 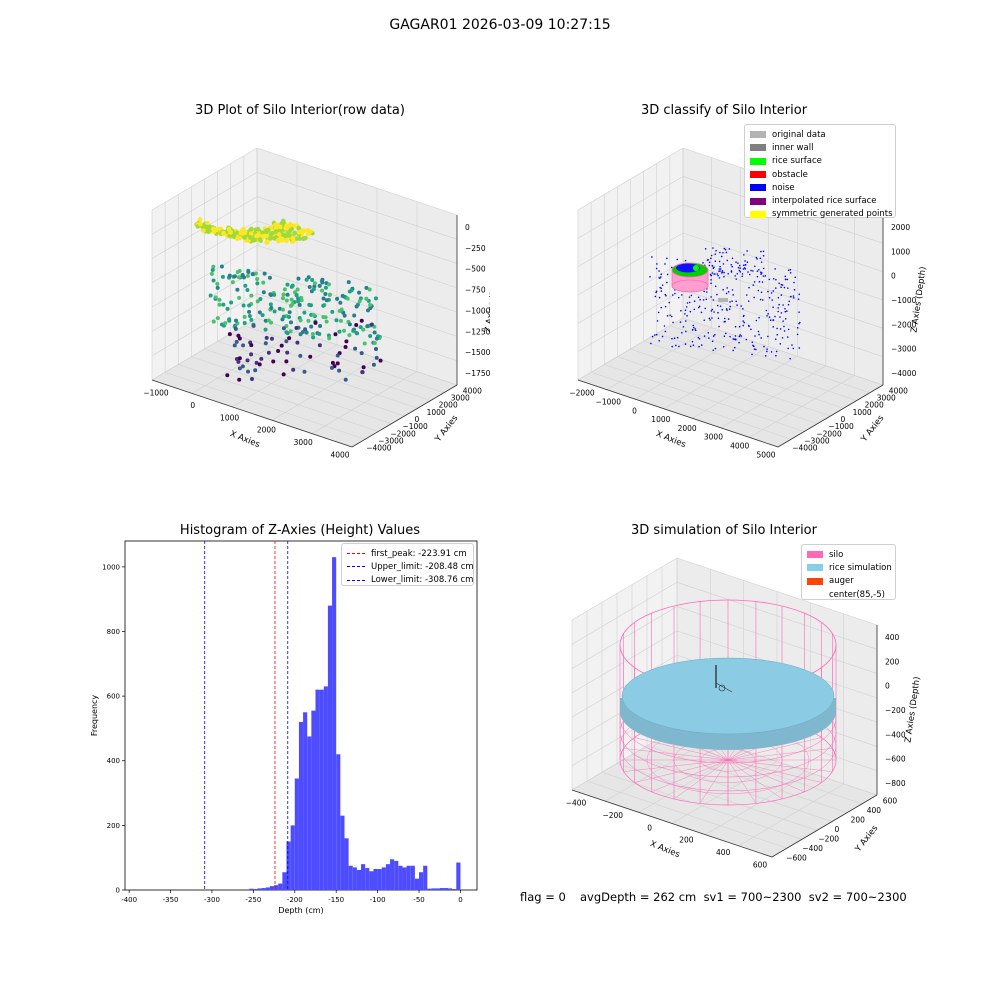 What do you see at coordinates (300, 110) in the screenshot?
I see `panel1-title: 3D Plot of Silo Interior(row data)` at bounding box center [300, 110].